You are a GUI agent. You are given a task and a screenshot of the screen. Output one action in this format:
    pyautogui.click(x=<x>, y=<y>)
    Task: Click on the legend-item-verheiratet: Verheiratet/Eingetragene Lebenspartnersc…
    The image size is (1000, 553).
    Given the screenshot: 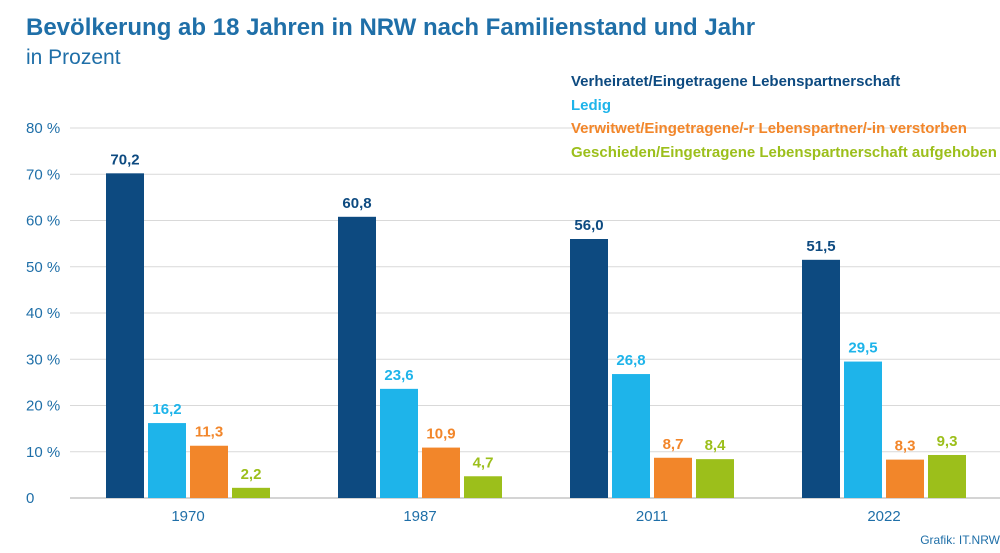 What is the action you would take?
    pyautogui.click(x=736, y=81)
    